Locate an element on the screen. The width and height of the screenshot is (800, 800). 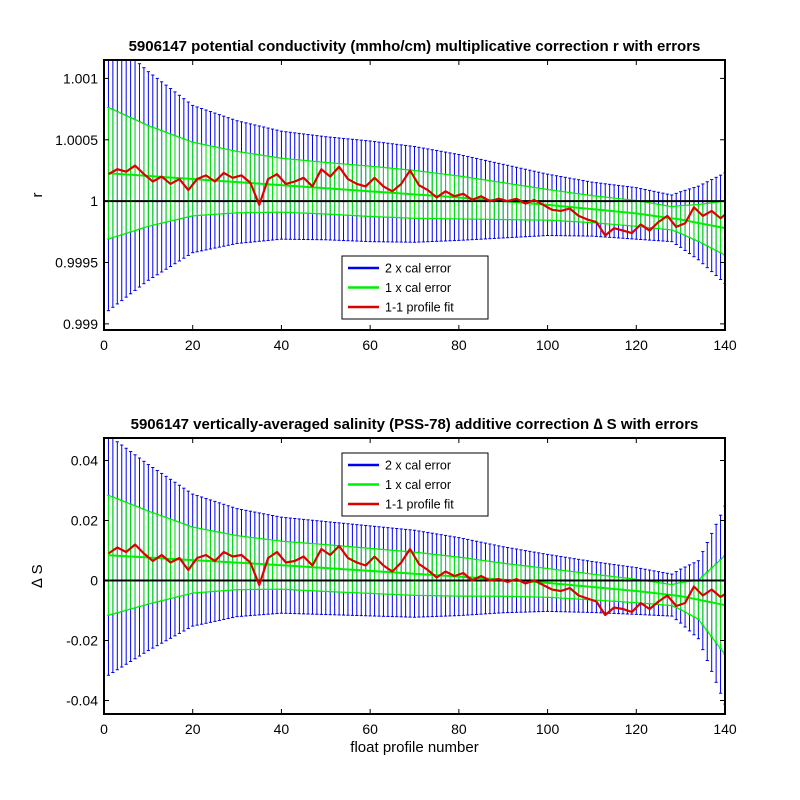
y-tick-label: 0.999 is located at coordinates (80, 324).